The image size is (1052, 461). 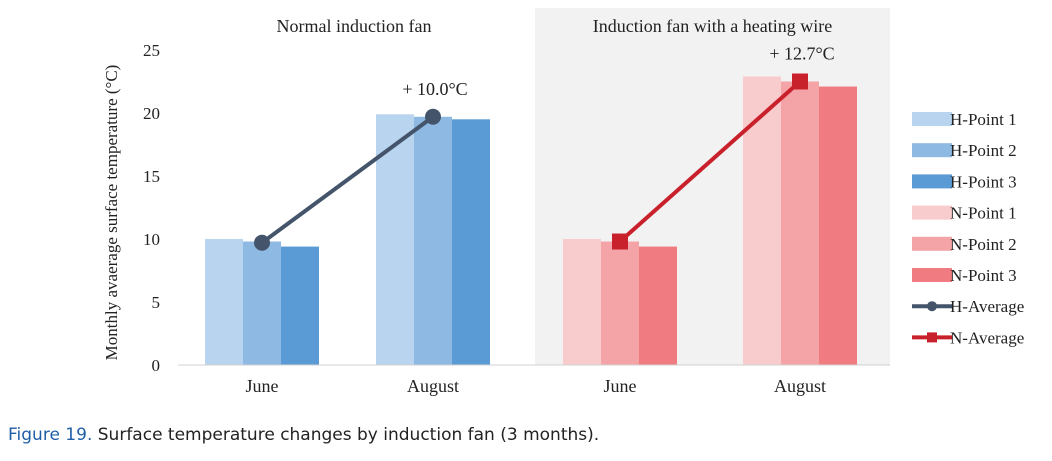 What do you see at coordinates (710, 162) in the screenshot?
I see `series-line-n-average` at bounding box center [710, 162].